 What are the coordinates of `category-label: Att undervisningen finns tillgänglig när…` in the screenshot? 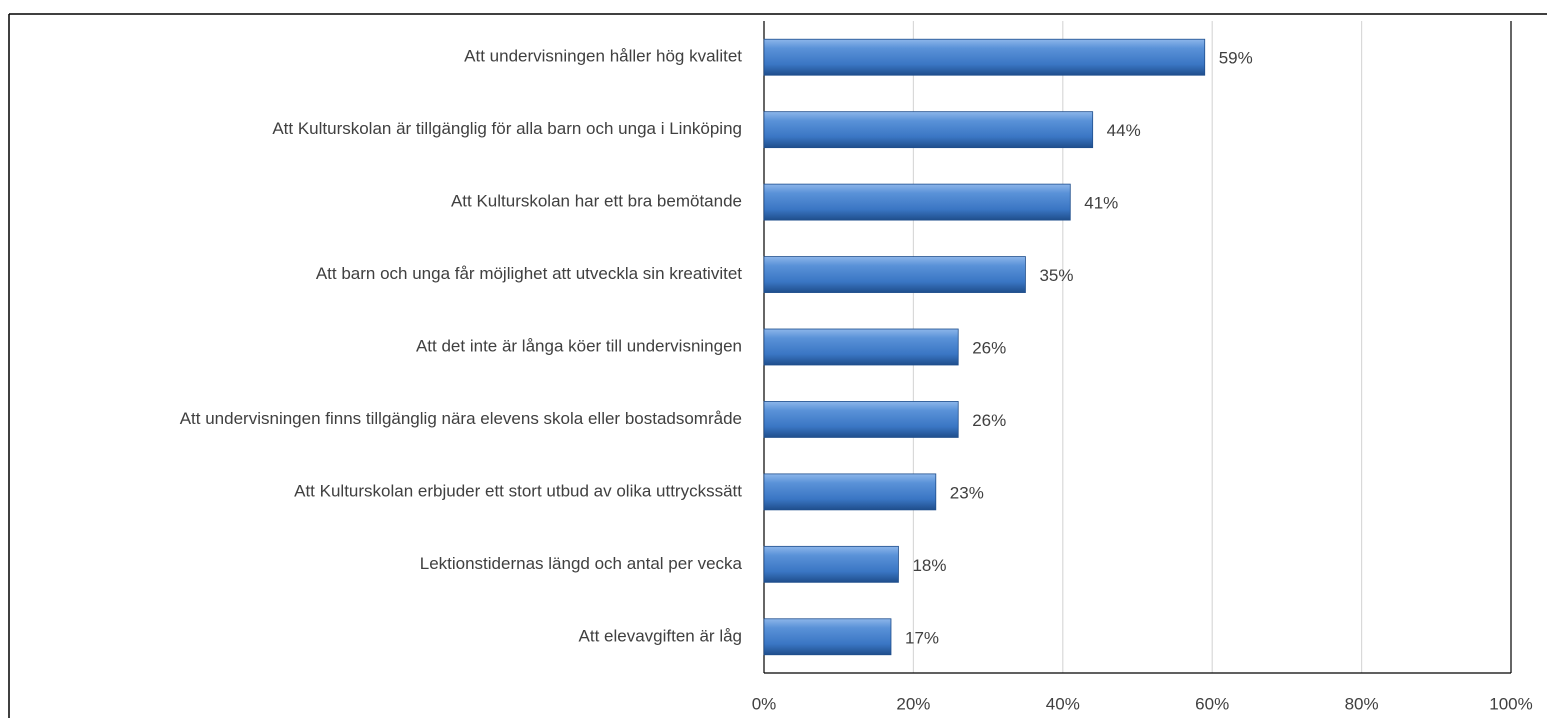 It's located at (461, 418).